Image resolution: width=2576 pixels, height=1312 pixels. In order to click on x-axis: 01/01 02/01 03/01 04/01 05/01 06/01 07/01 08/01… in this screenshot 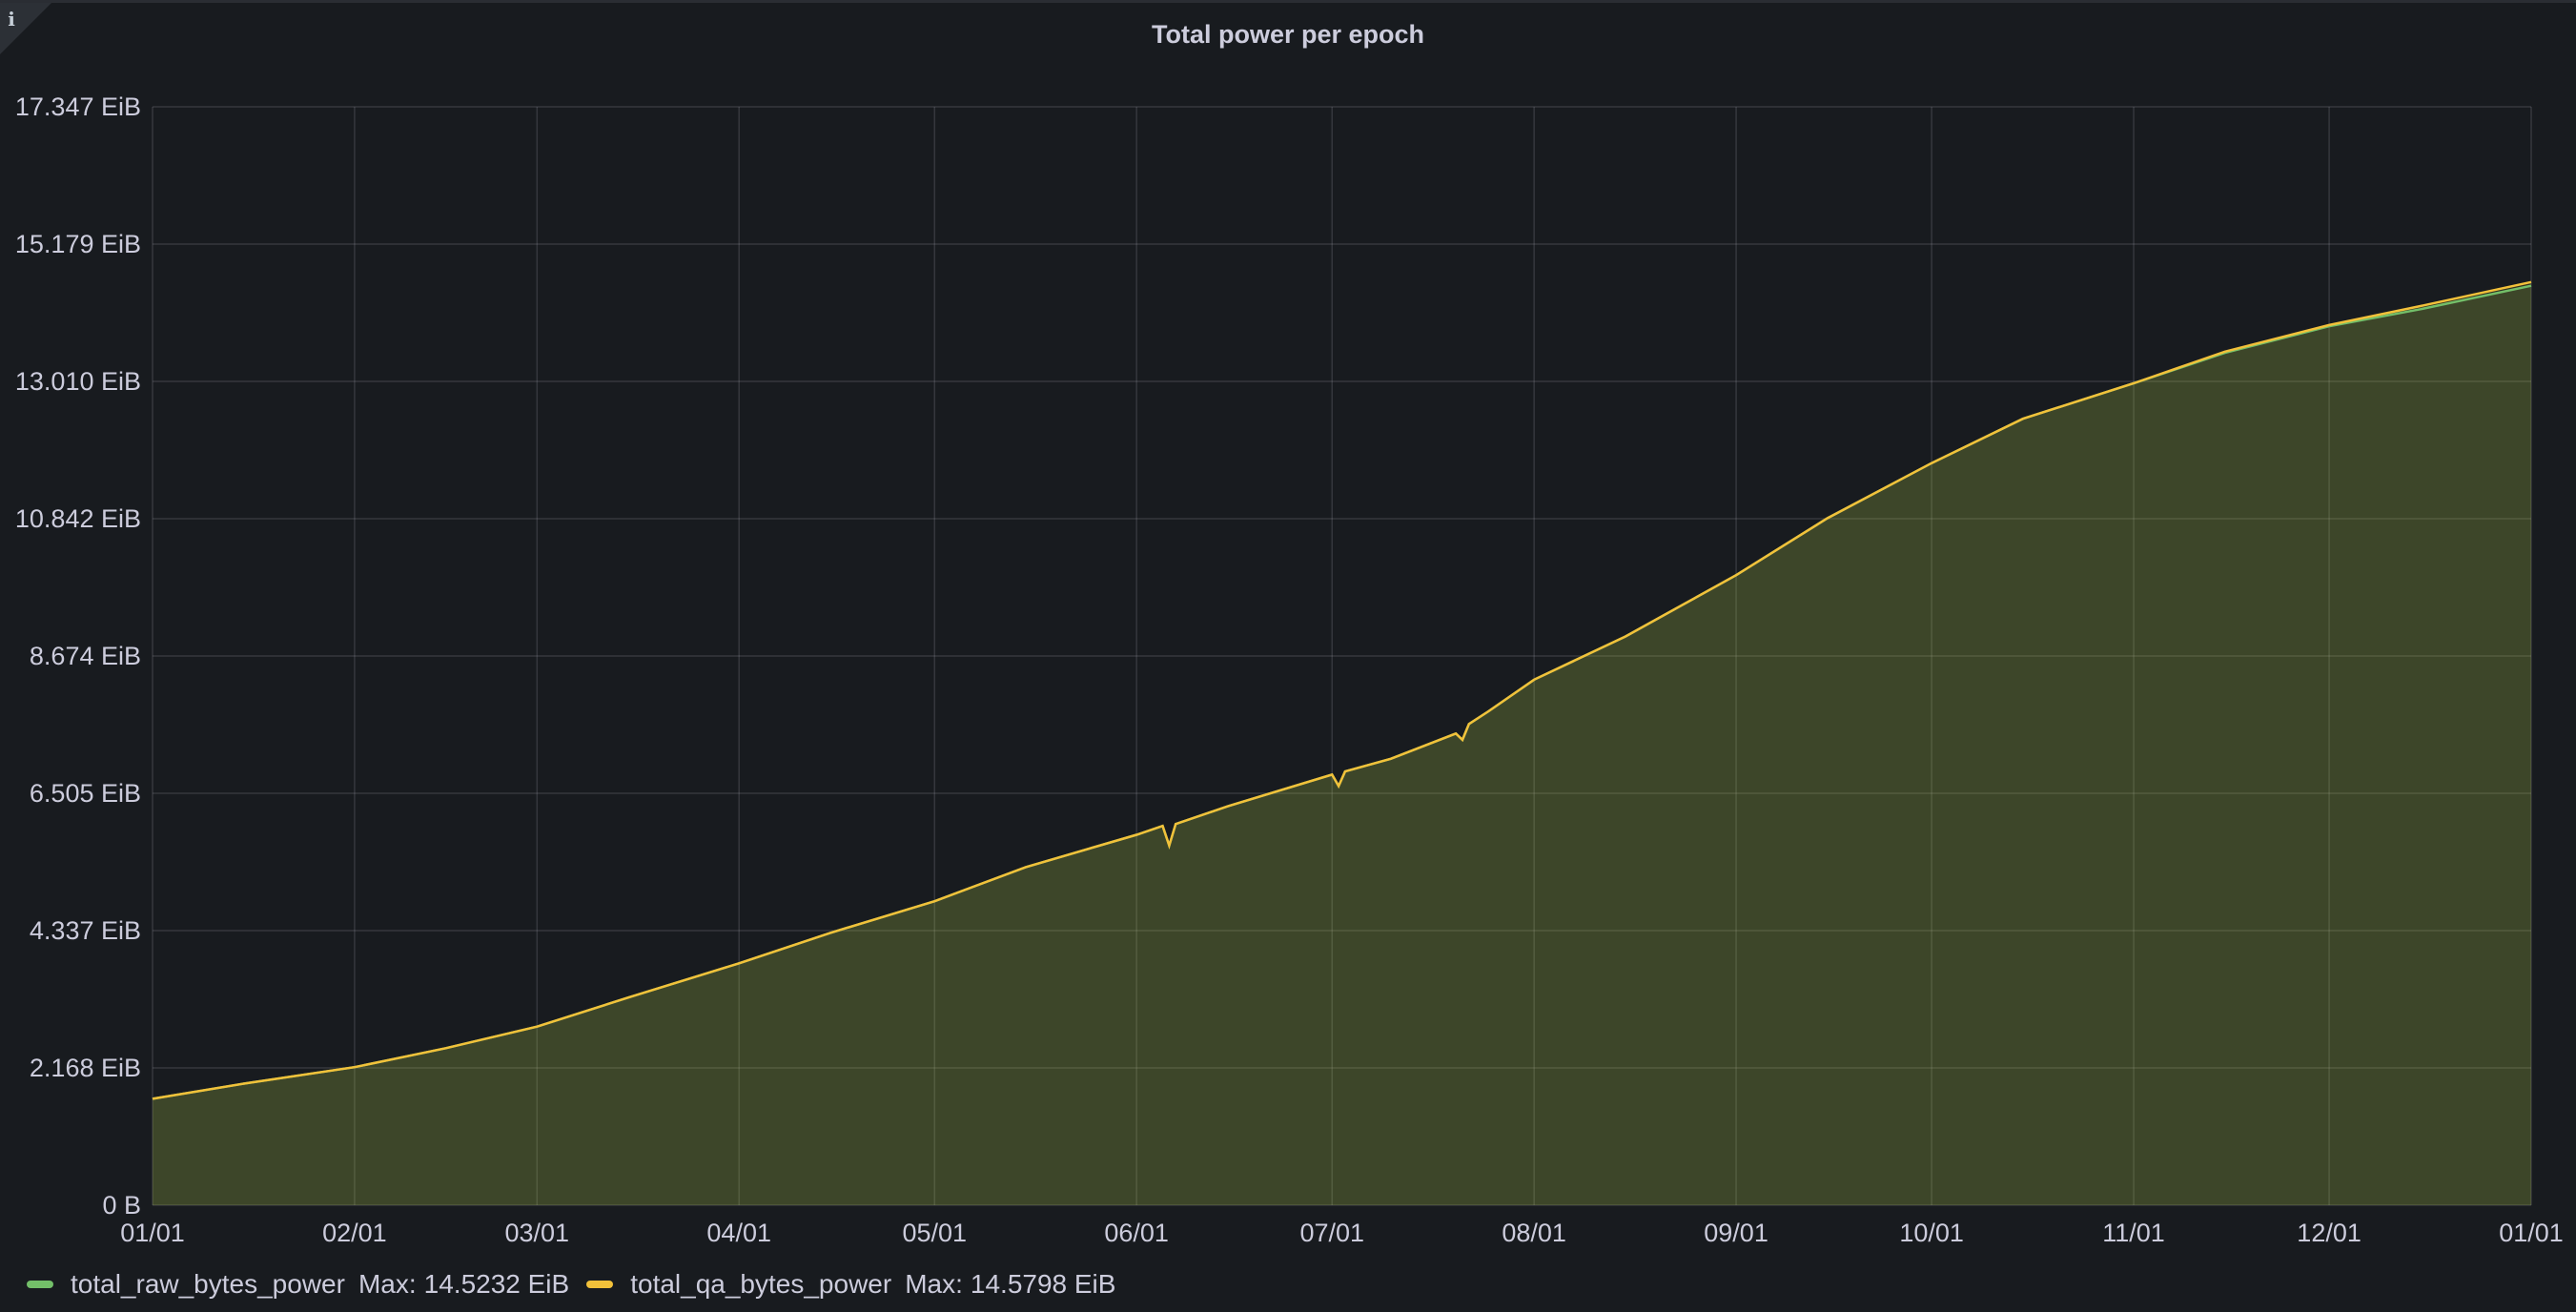, I will do `click(1342, 1233)`.